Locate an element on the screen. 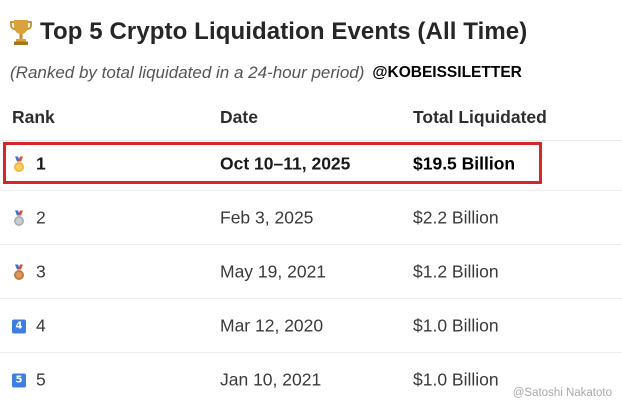 The height and width of the screenshot is (408, 622). table-row: 2 Feb 3, 2025 $2.2 Billion is located at coordinates (311, 218).